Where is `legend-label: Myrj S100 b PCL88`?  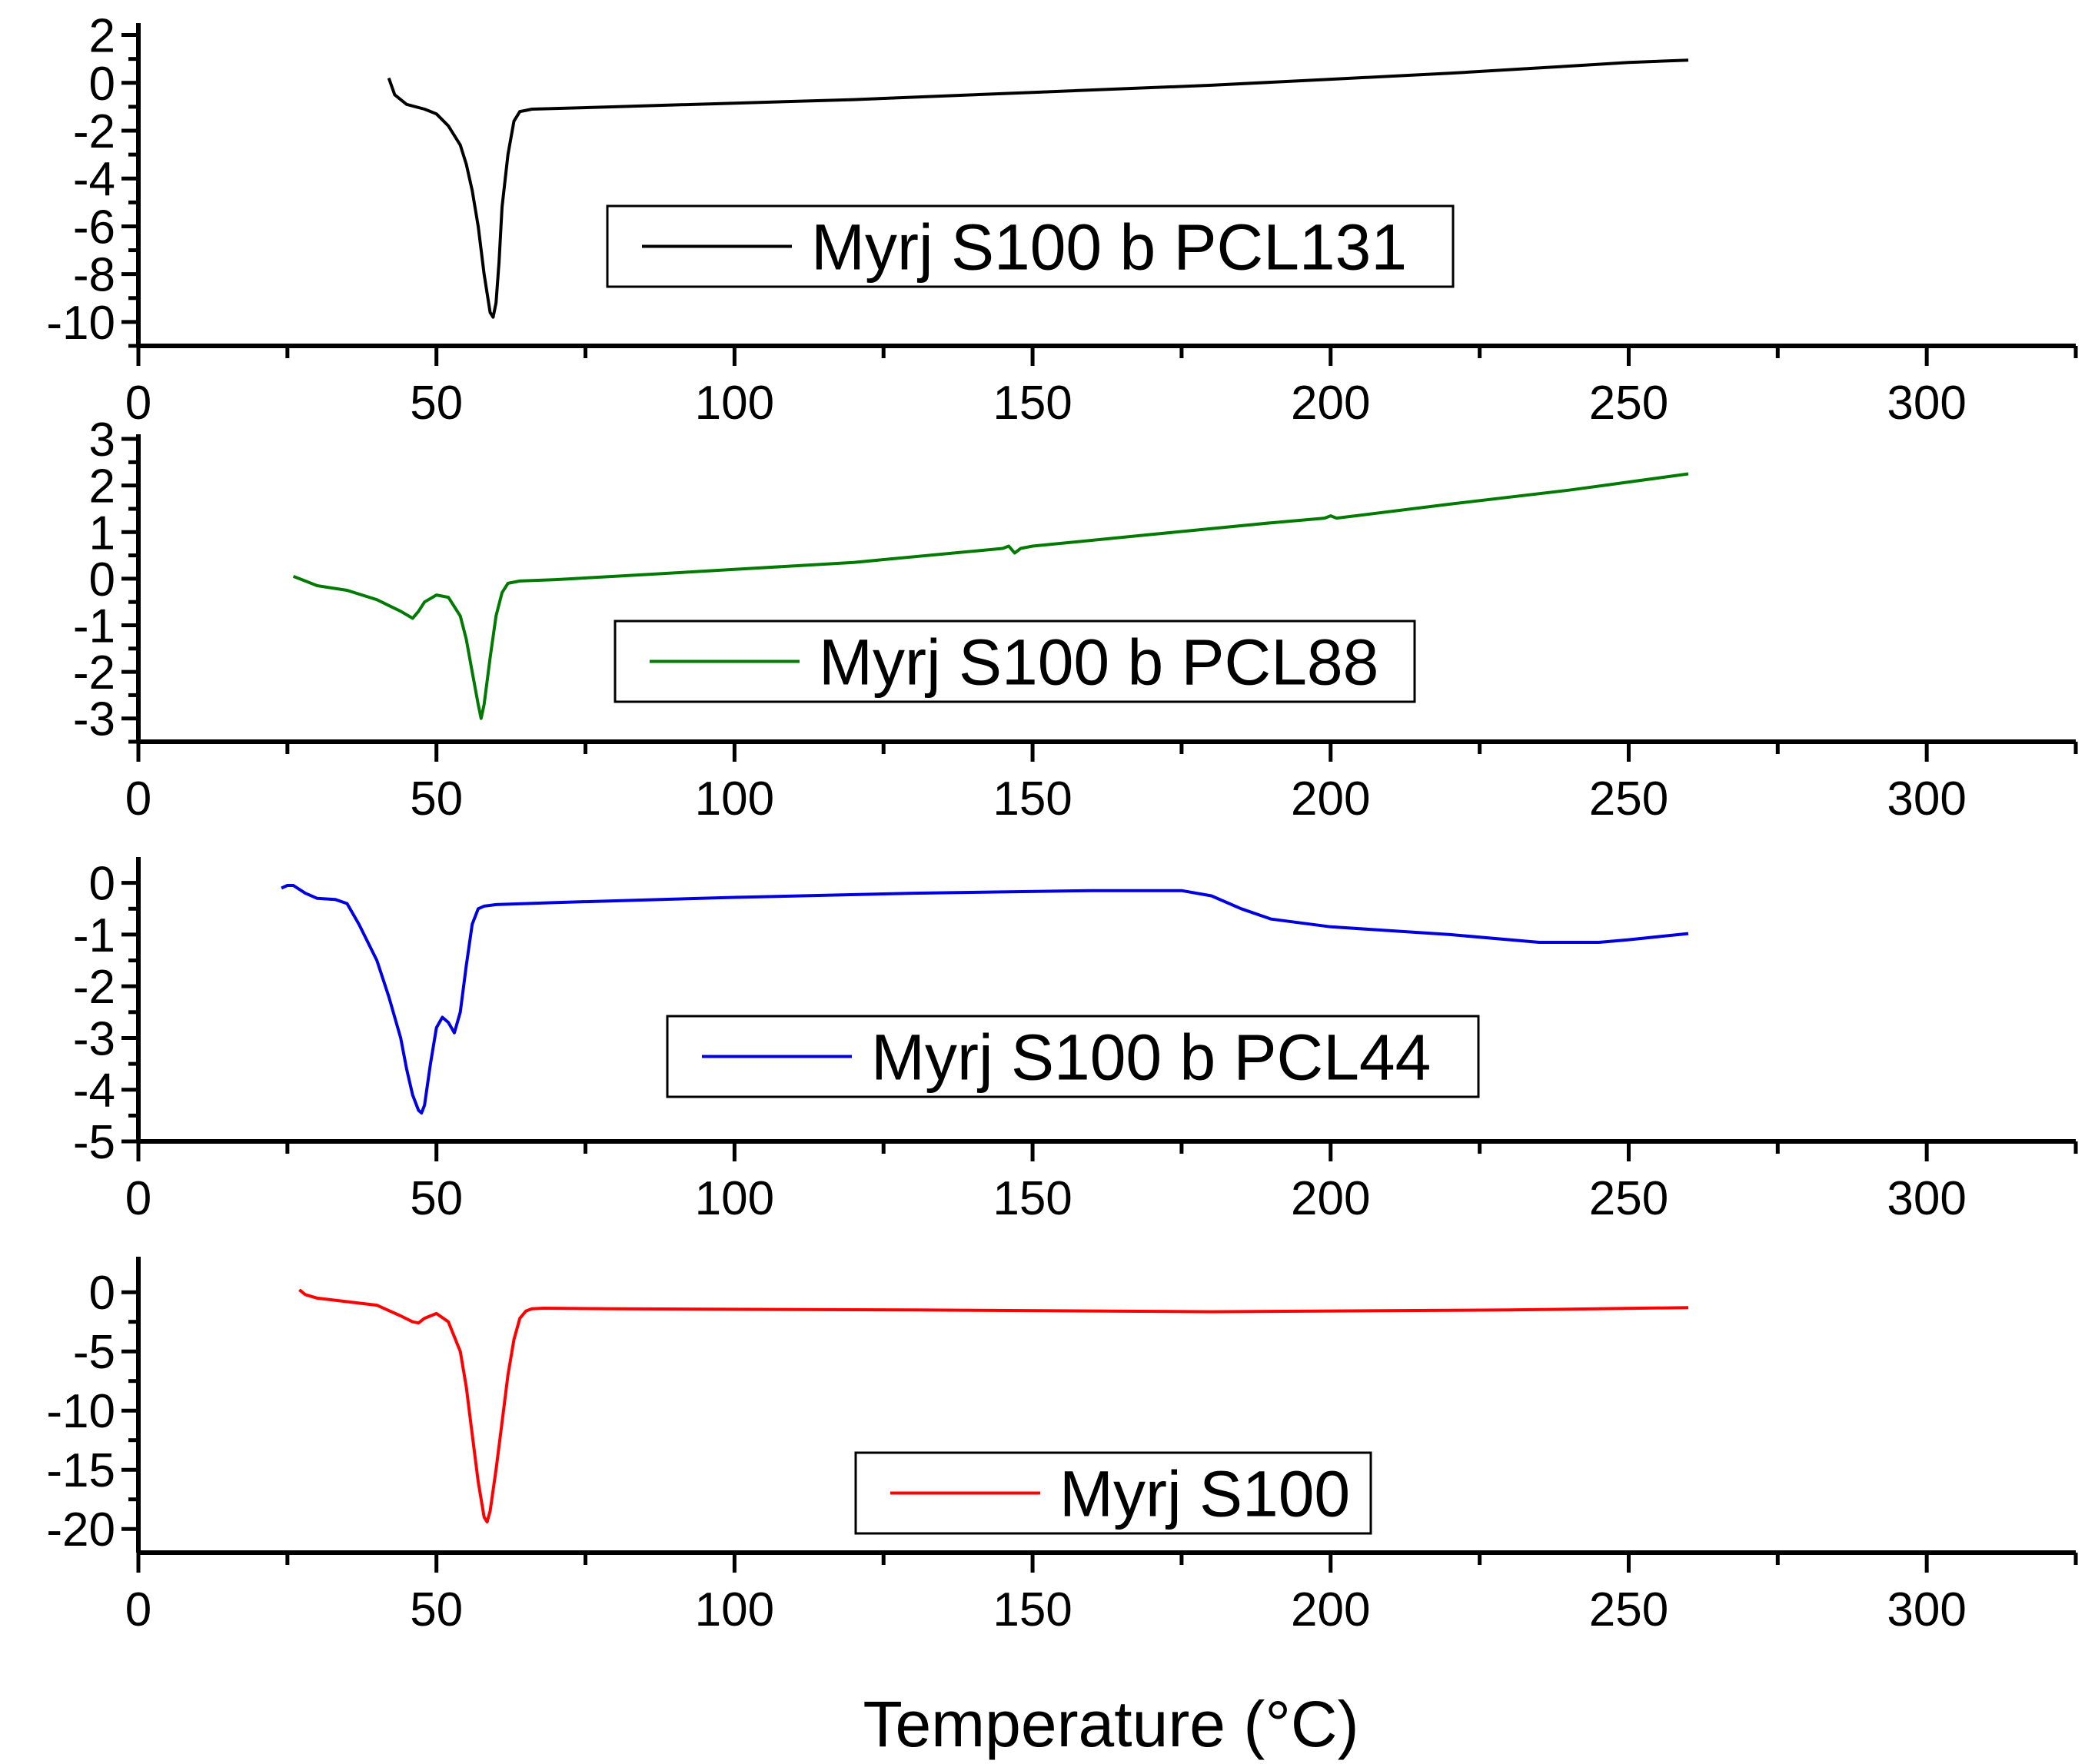
legend-label: Myrj S100 b PCL88 is located at coordinates (1098, 662).